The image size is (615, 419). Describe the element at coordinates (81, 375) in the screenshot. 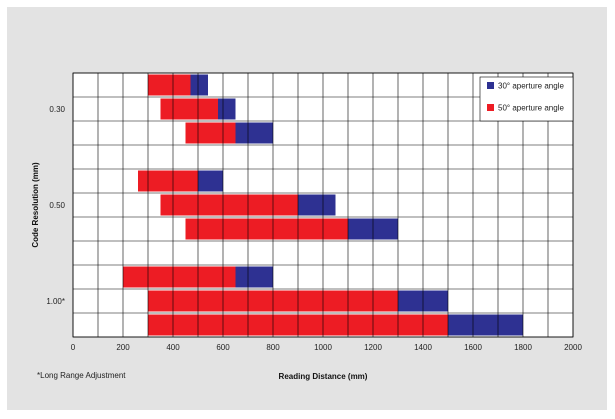

I see `footnote: *Long Range Adjustment` at that location.